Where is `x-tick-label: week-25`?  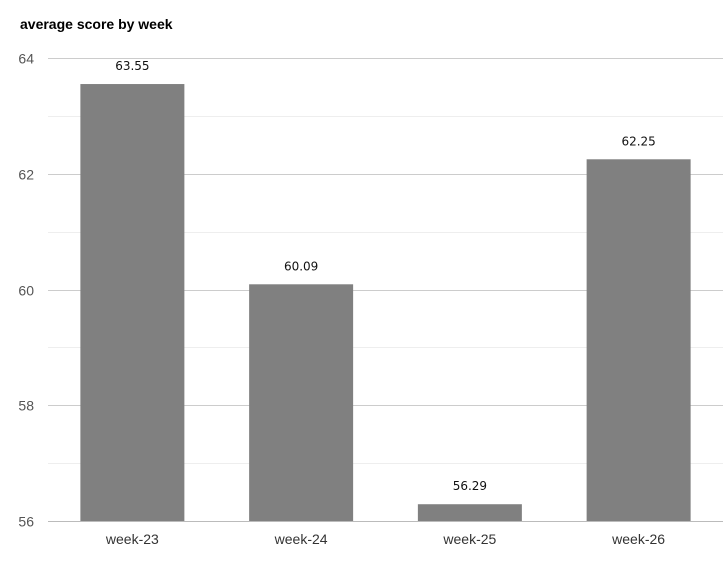 x-tick-label: week-25 is located at coordinates (469, 539).